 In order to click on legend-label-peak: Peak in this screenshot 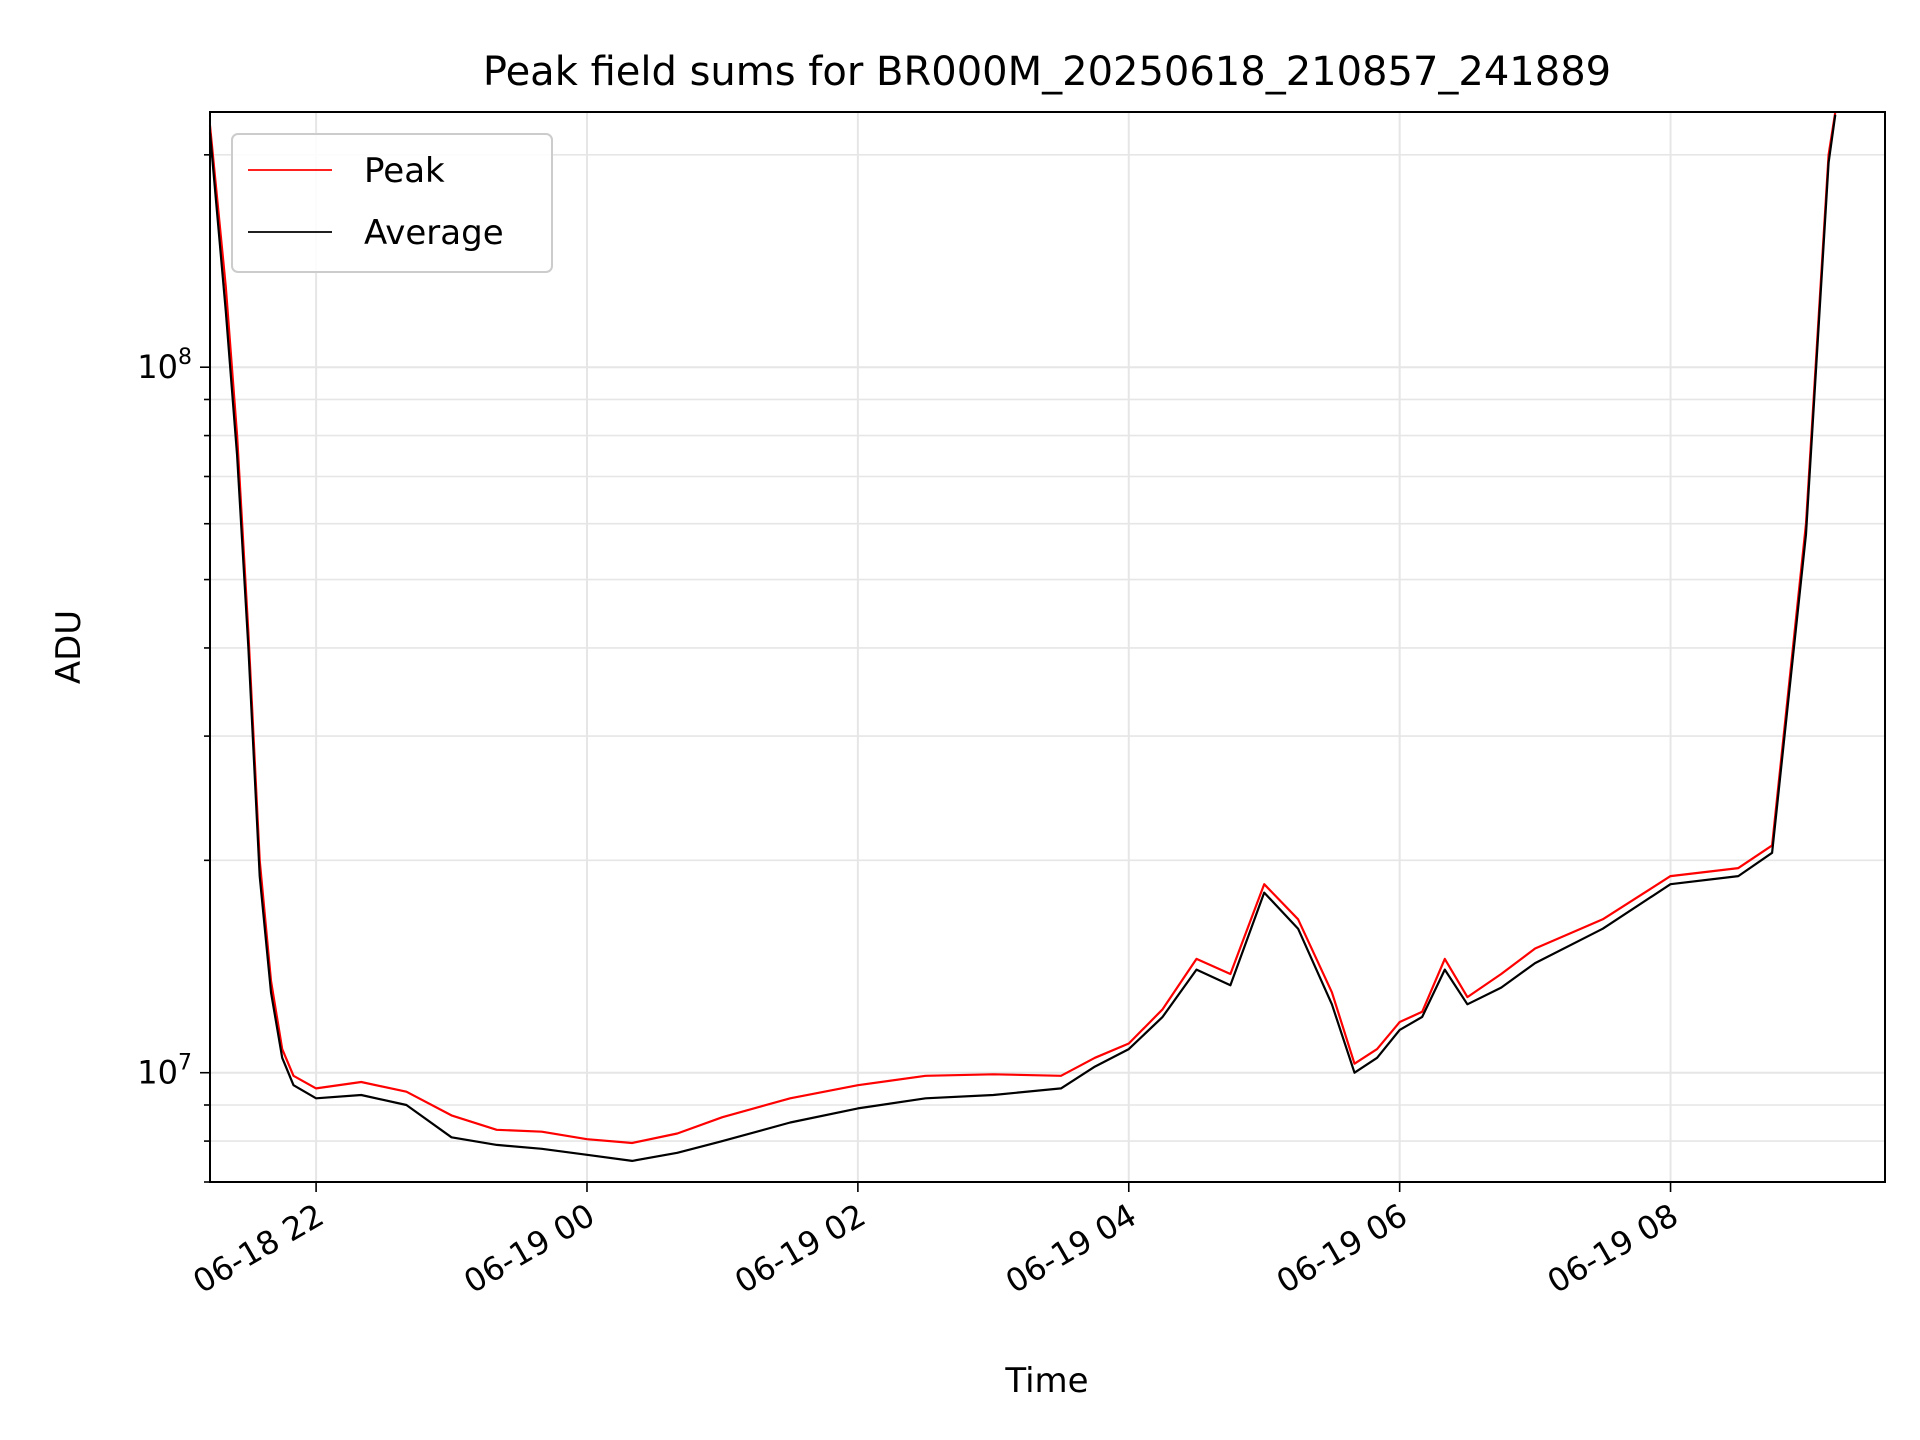, I will do `click(404, 171)`.